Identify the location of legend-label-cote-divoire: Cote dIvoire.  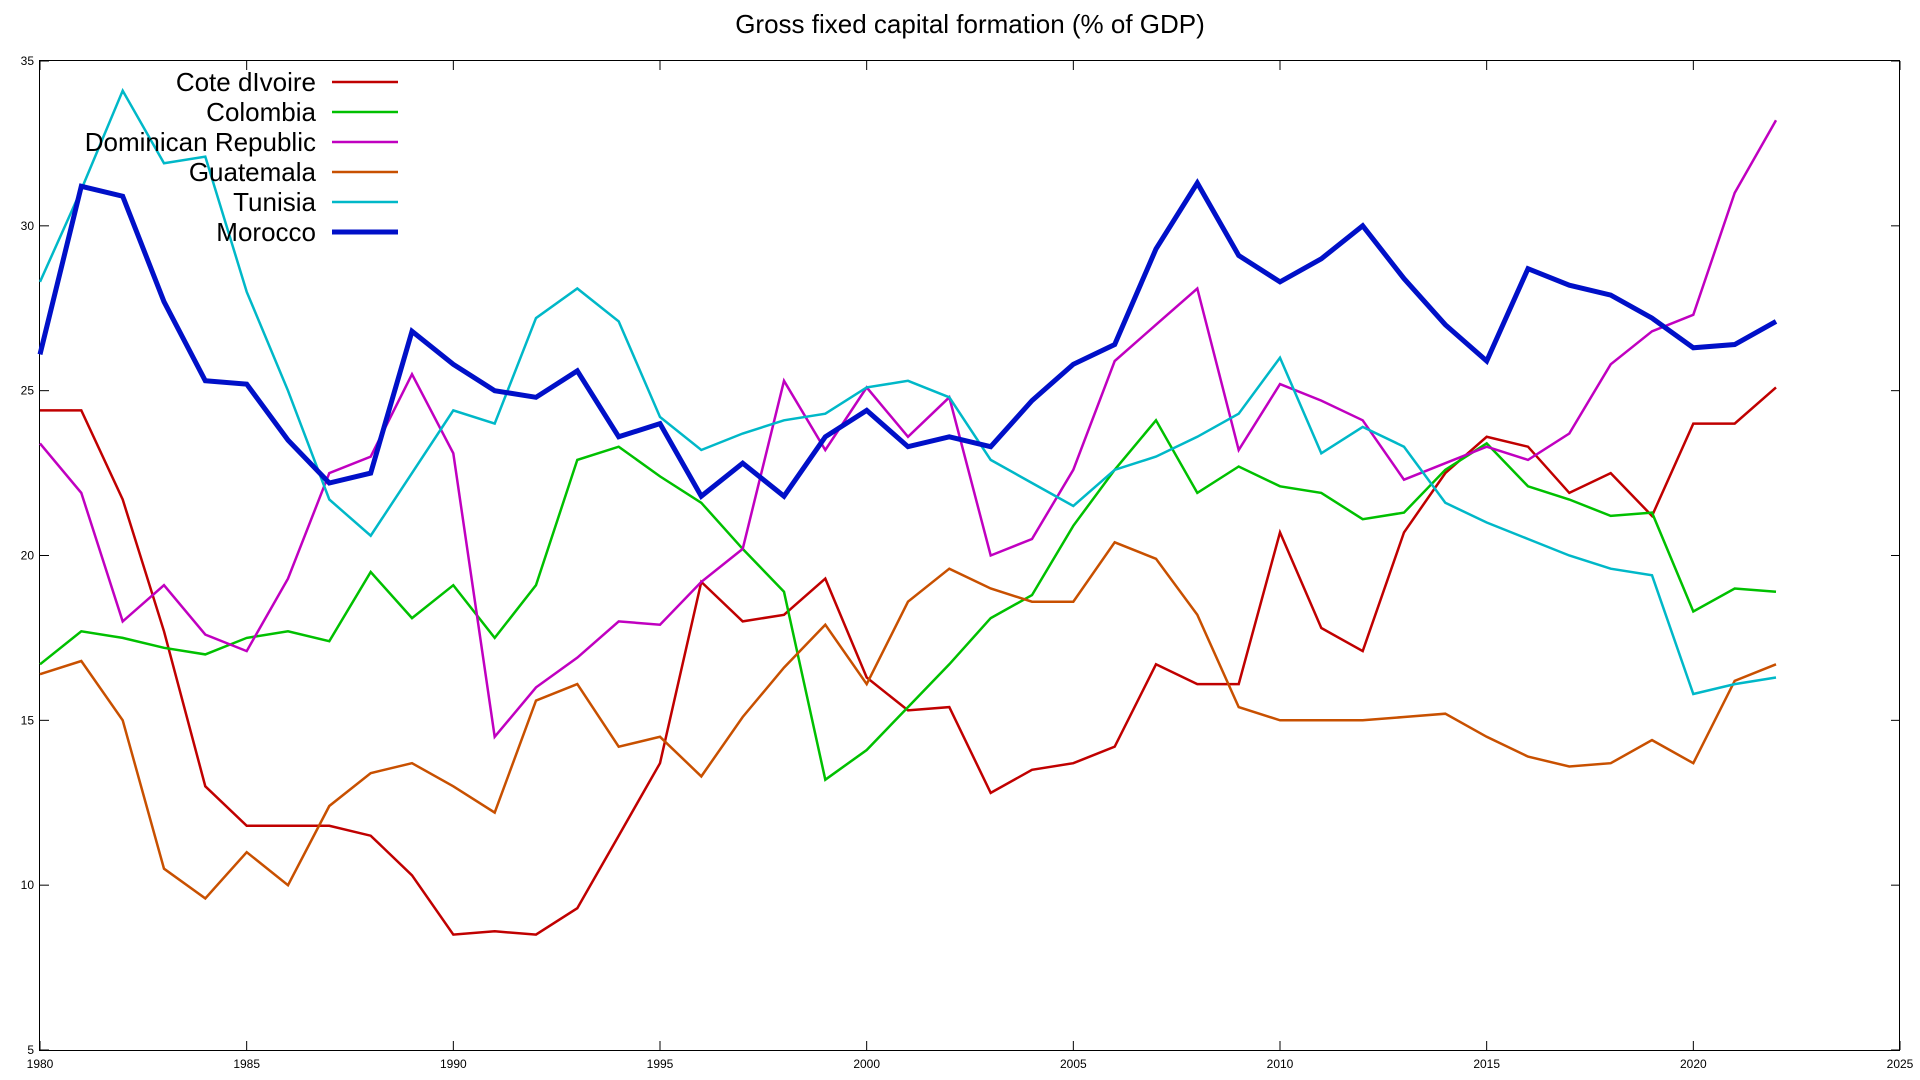
(246, 82).